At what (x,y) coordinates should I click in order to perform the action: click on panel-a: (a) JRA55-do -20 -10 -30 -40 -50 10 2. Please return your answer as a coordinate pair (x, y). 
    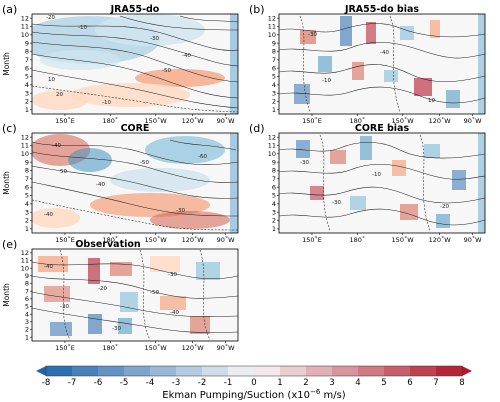
    Looking at the image, I should click on (120, 64).